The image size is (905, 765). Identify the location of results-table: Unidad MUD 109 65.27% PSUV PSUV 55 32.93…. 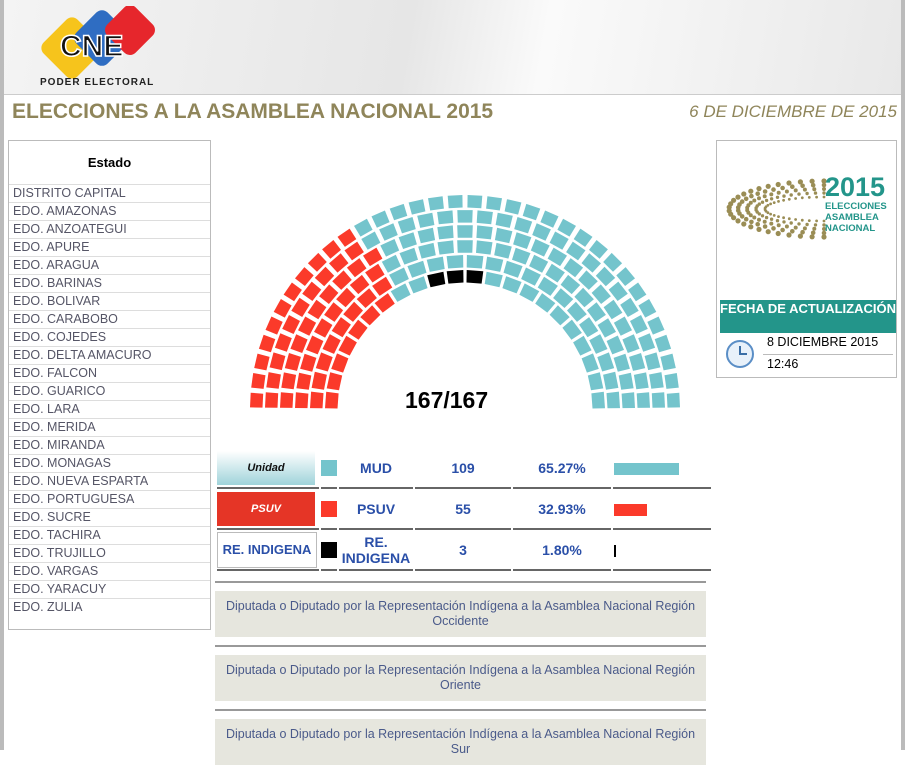
(464, 509).